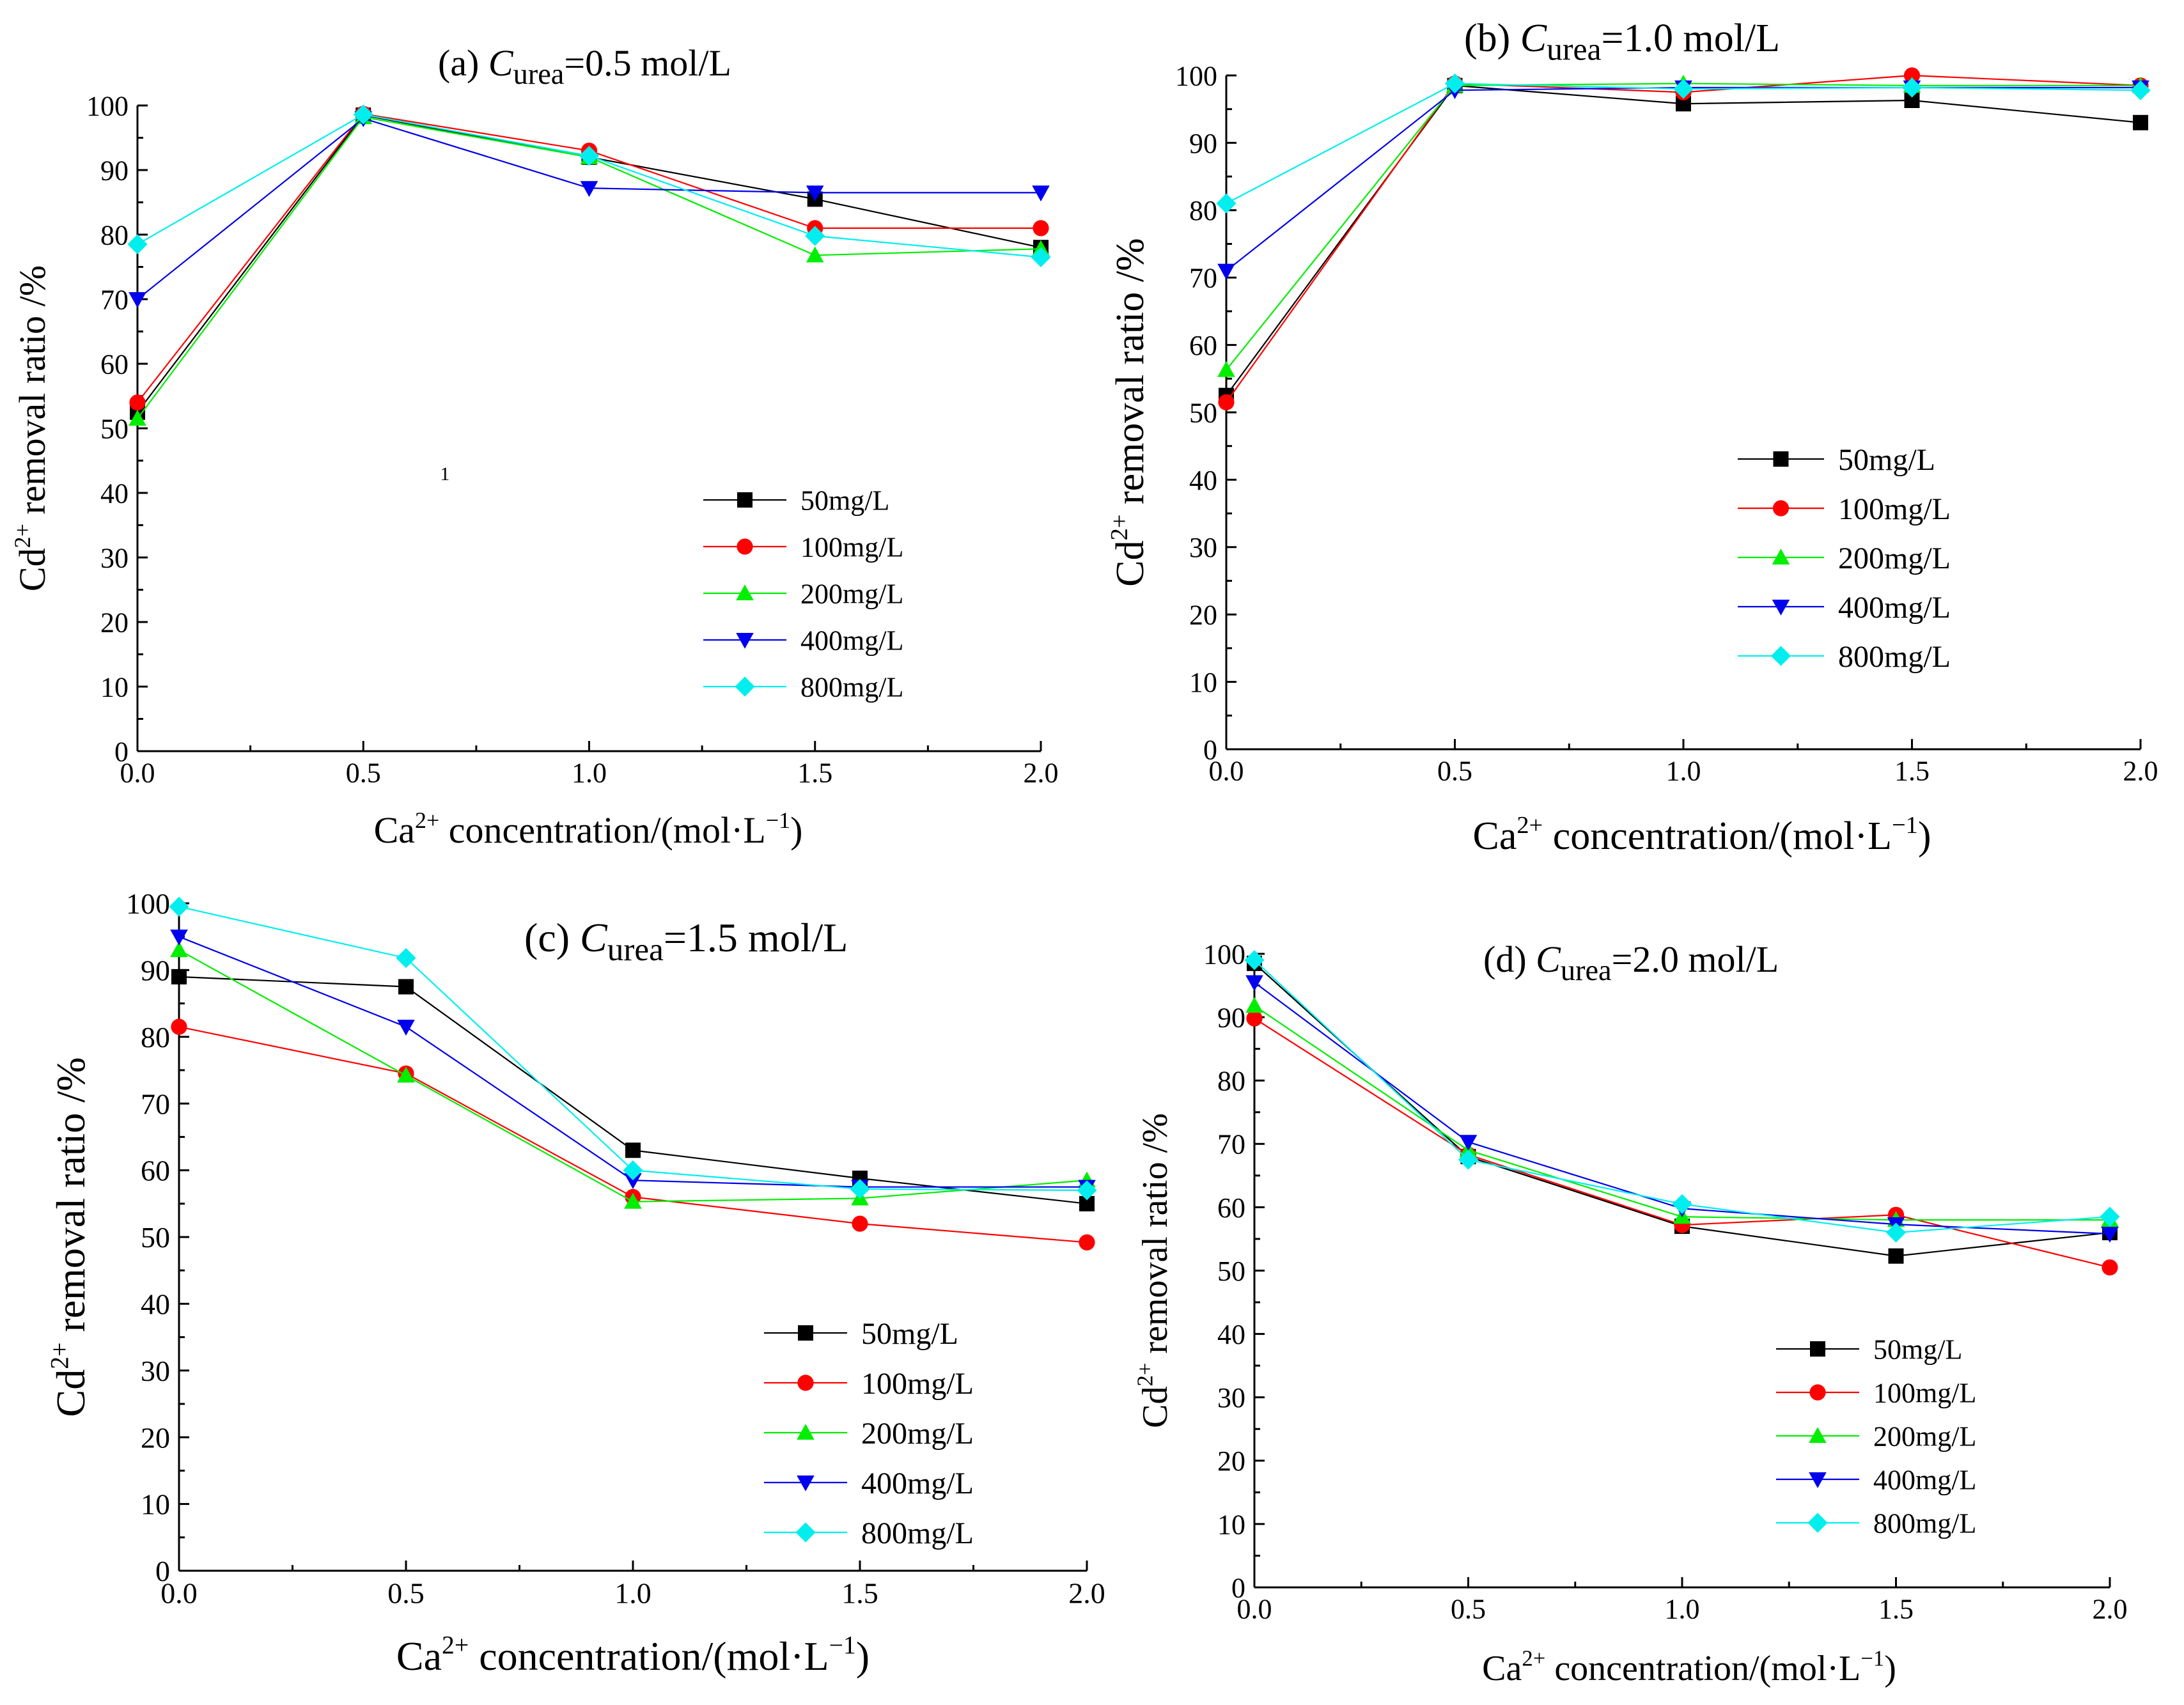 This screenshot has height=1705, width=2184. What do you see at coordinates (552, 937) in the screenshot?
I see `title-prefix: (c)` at bounding box center [552, 937].